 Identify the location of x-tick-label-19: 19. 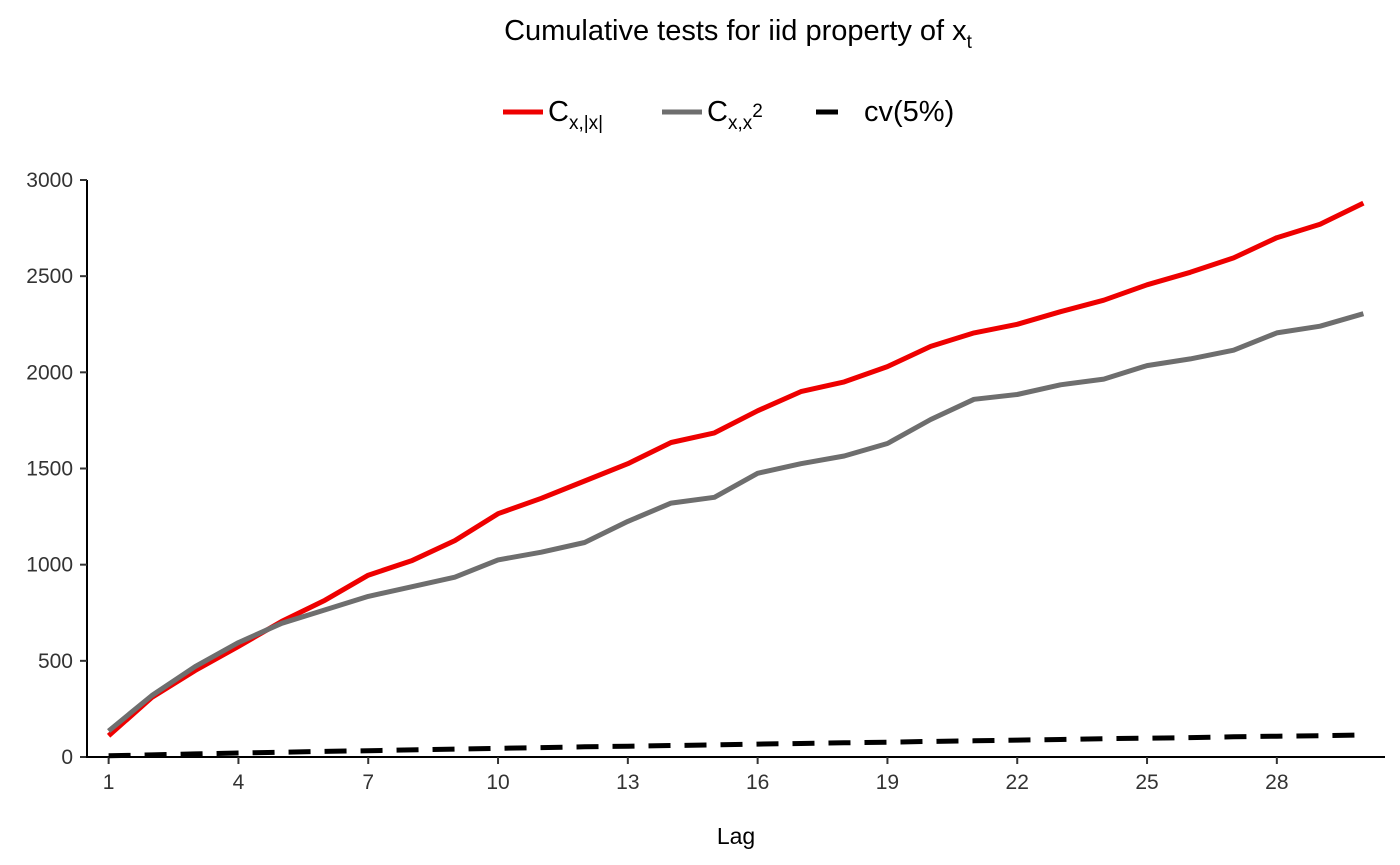
(887, 782).